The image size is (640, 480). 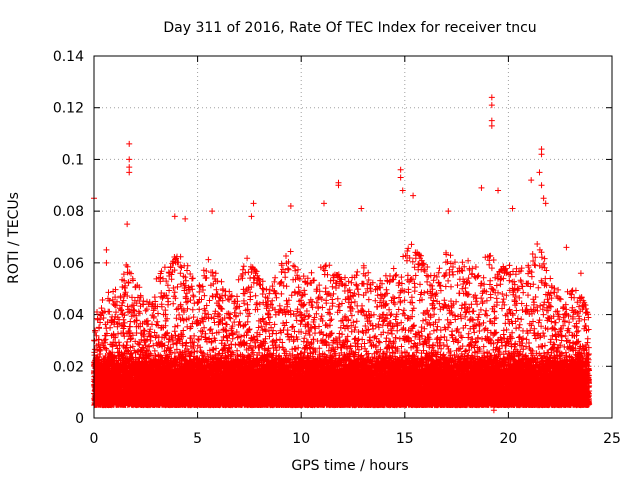 I want to click on x-tick-label: 0, so click(x=94, y=439).